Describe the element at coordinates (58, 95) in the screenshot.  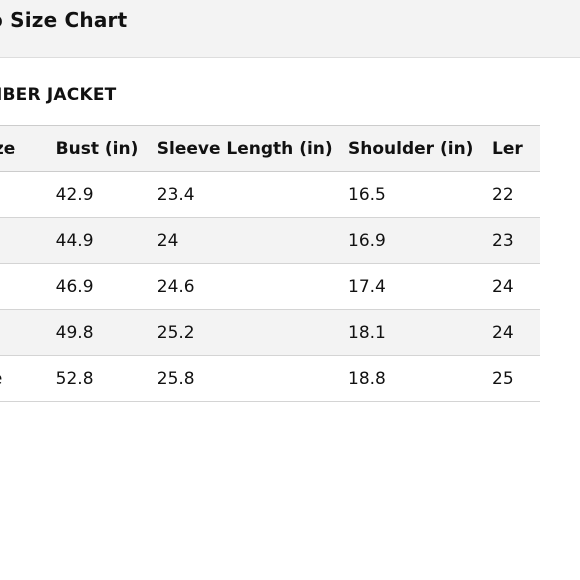
I see `section-title: IBER JACKET` at that location.